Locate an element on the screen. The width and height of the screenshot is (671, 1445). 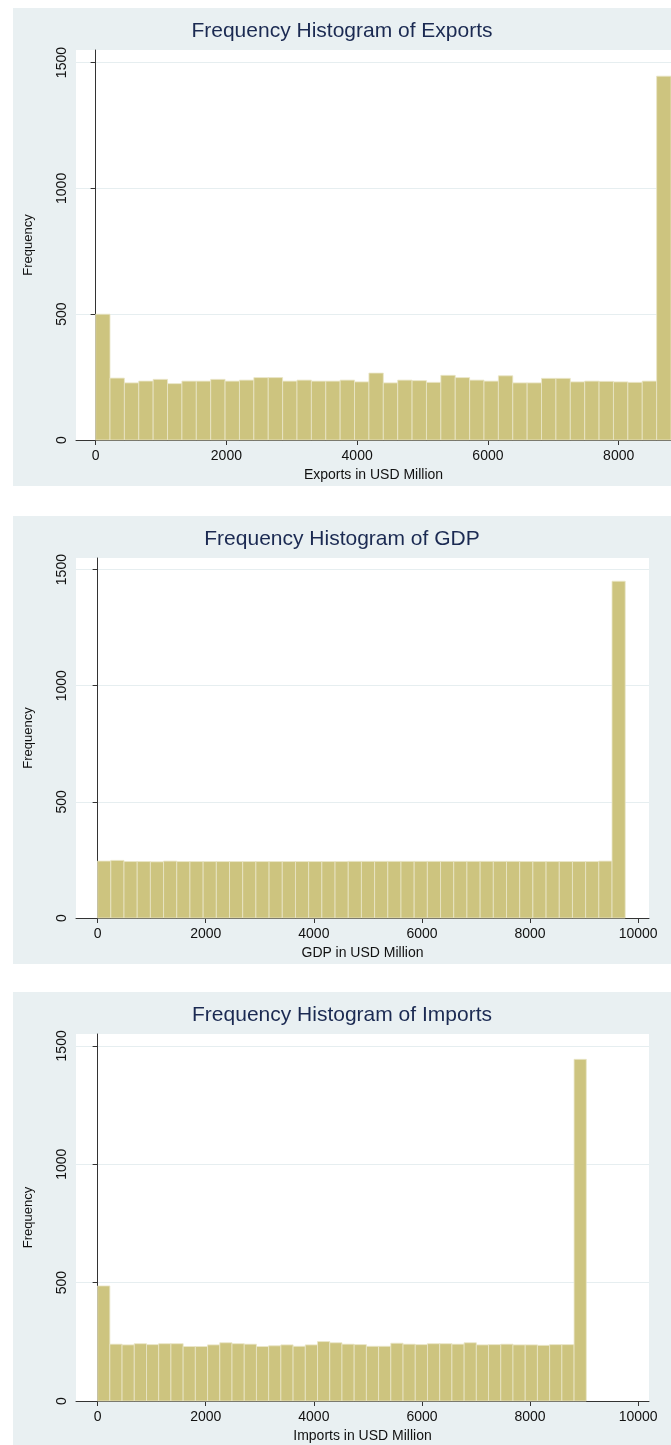
chart-title: Frequency Histogram of Exports is located at coordinates (342, 29).